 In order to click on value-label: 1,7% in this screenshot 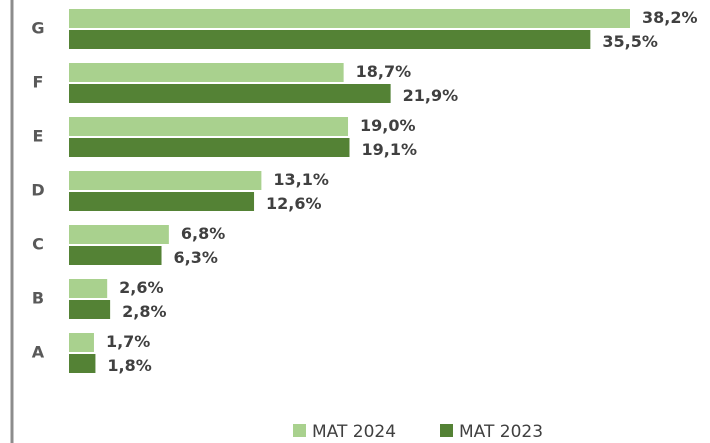, I will do `click(128, 341)`.